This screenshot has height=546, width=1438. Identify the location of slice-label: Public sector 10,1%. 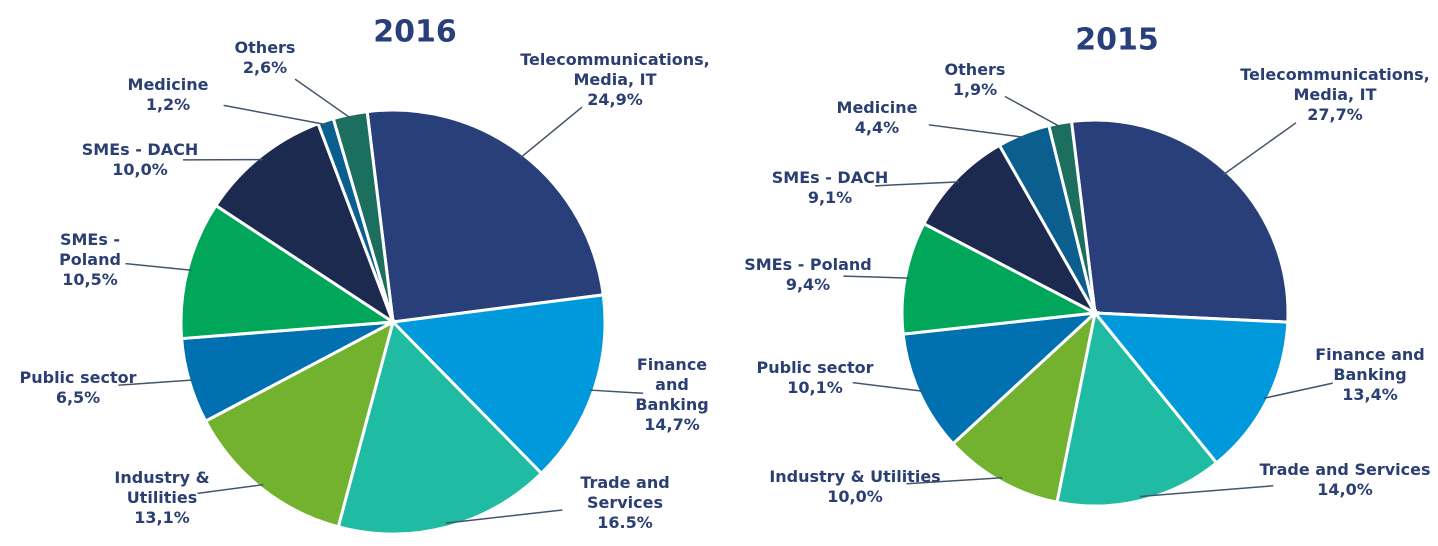
(815, 378).